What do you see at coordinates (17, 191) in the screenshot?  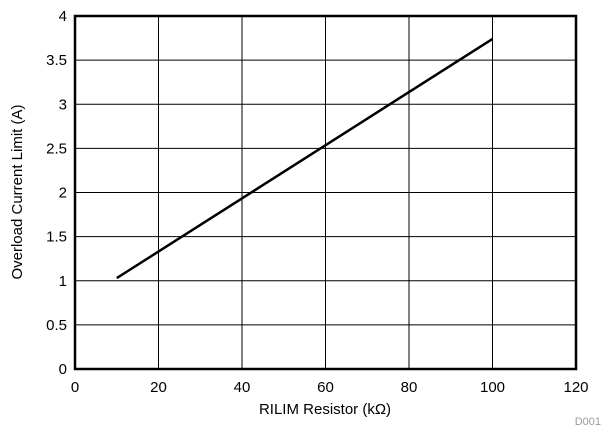 I see `y-axis-title: Overload Current Limit (A)` at bounding box center [17, 191].